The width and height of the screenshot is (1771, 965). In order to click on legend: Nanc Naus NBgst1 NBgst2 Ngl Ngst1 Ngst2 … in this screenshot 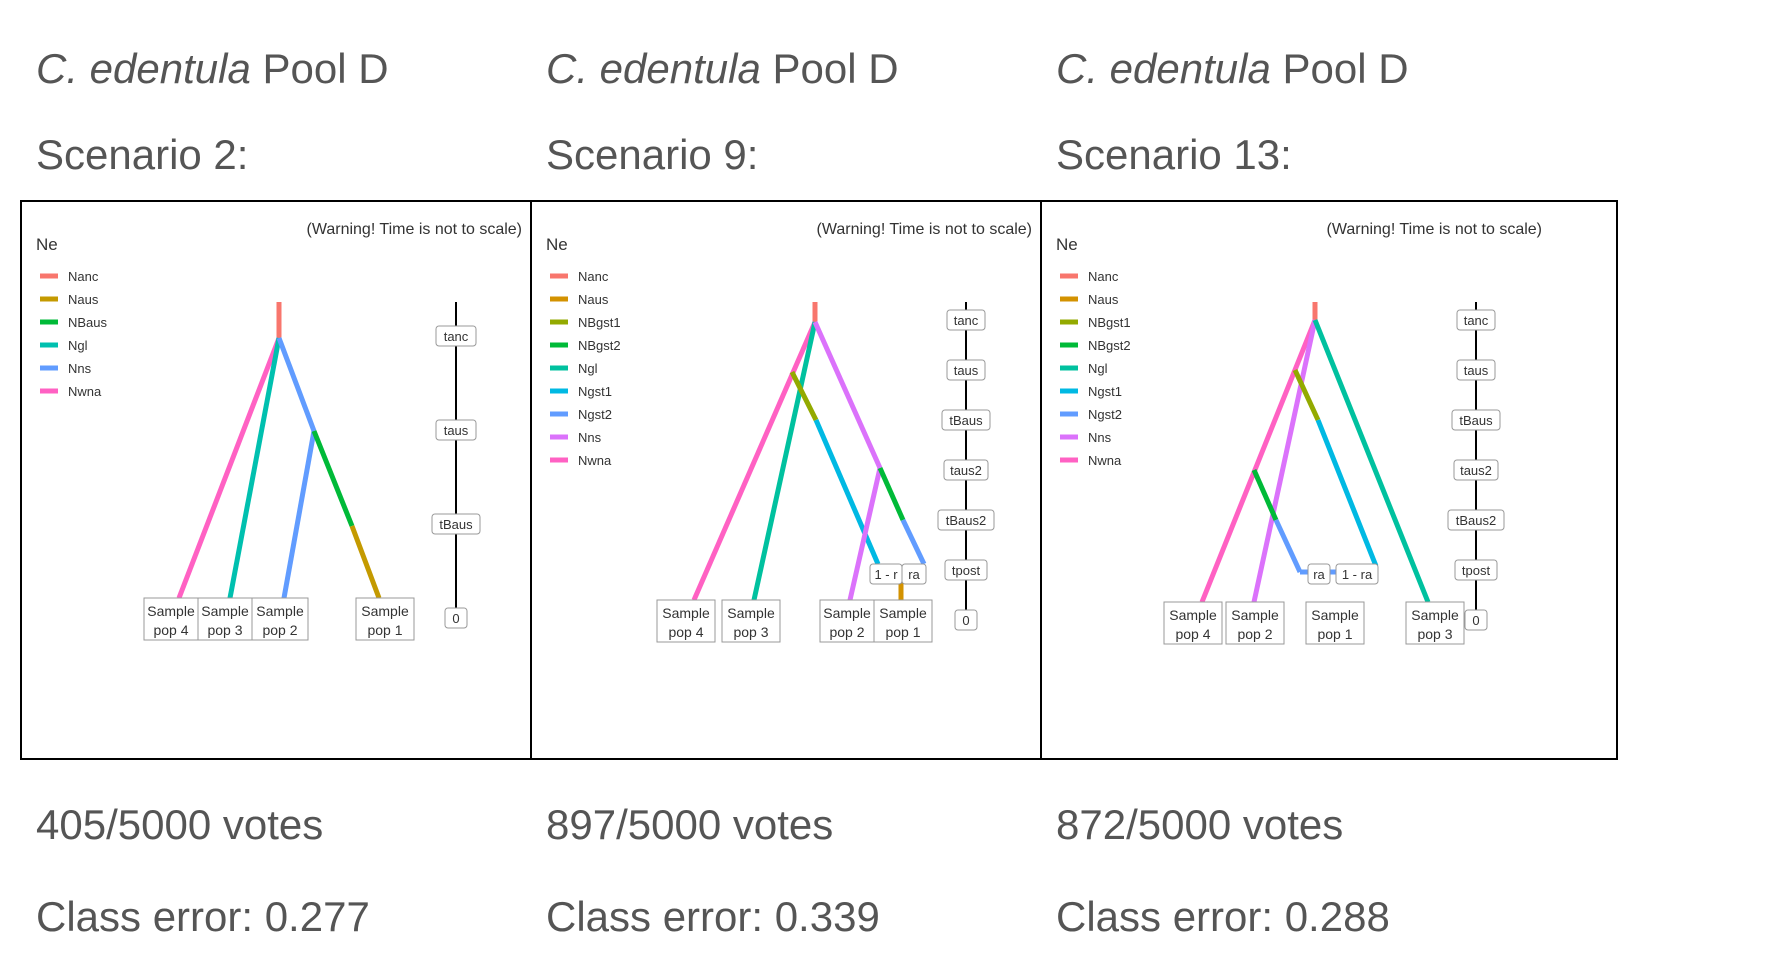, I will do `click(1095, 368)`.